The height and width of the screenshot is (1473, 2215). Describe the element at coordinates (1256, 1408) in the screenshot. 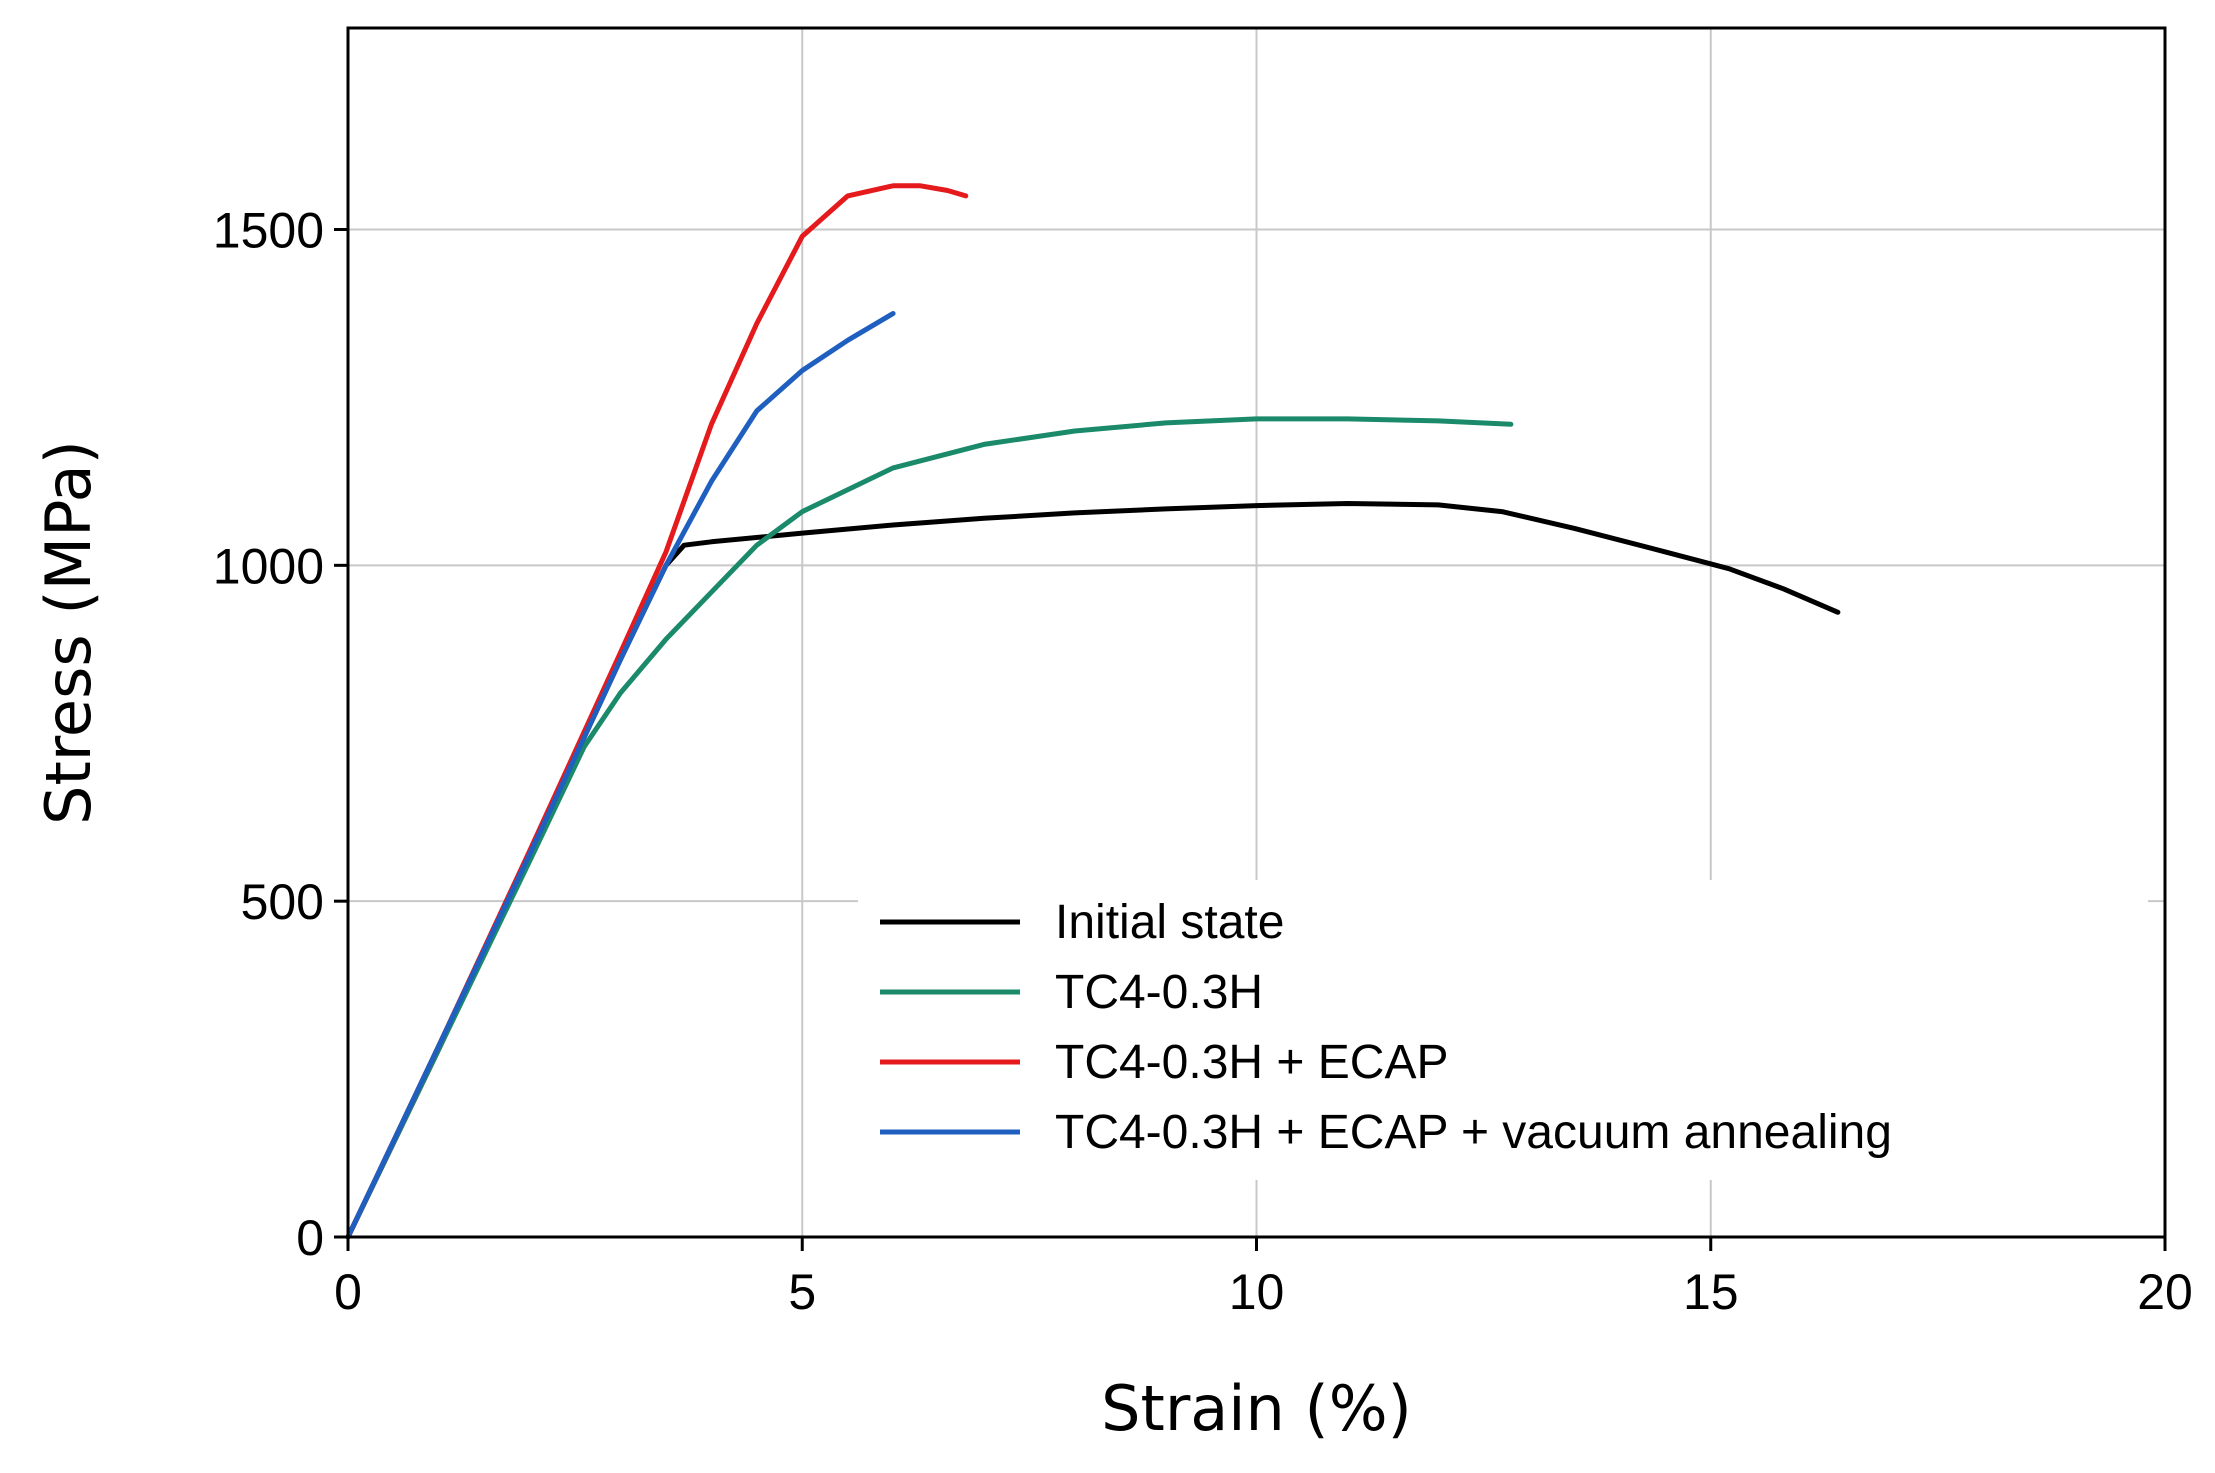

I see `x-axis-title: Strain (%)` at that location.